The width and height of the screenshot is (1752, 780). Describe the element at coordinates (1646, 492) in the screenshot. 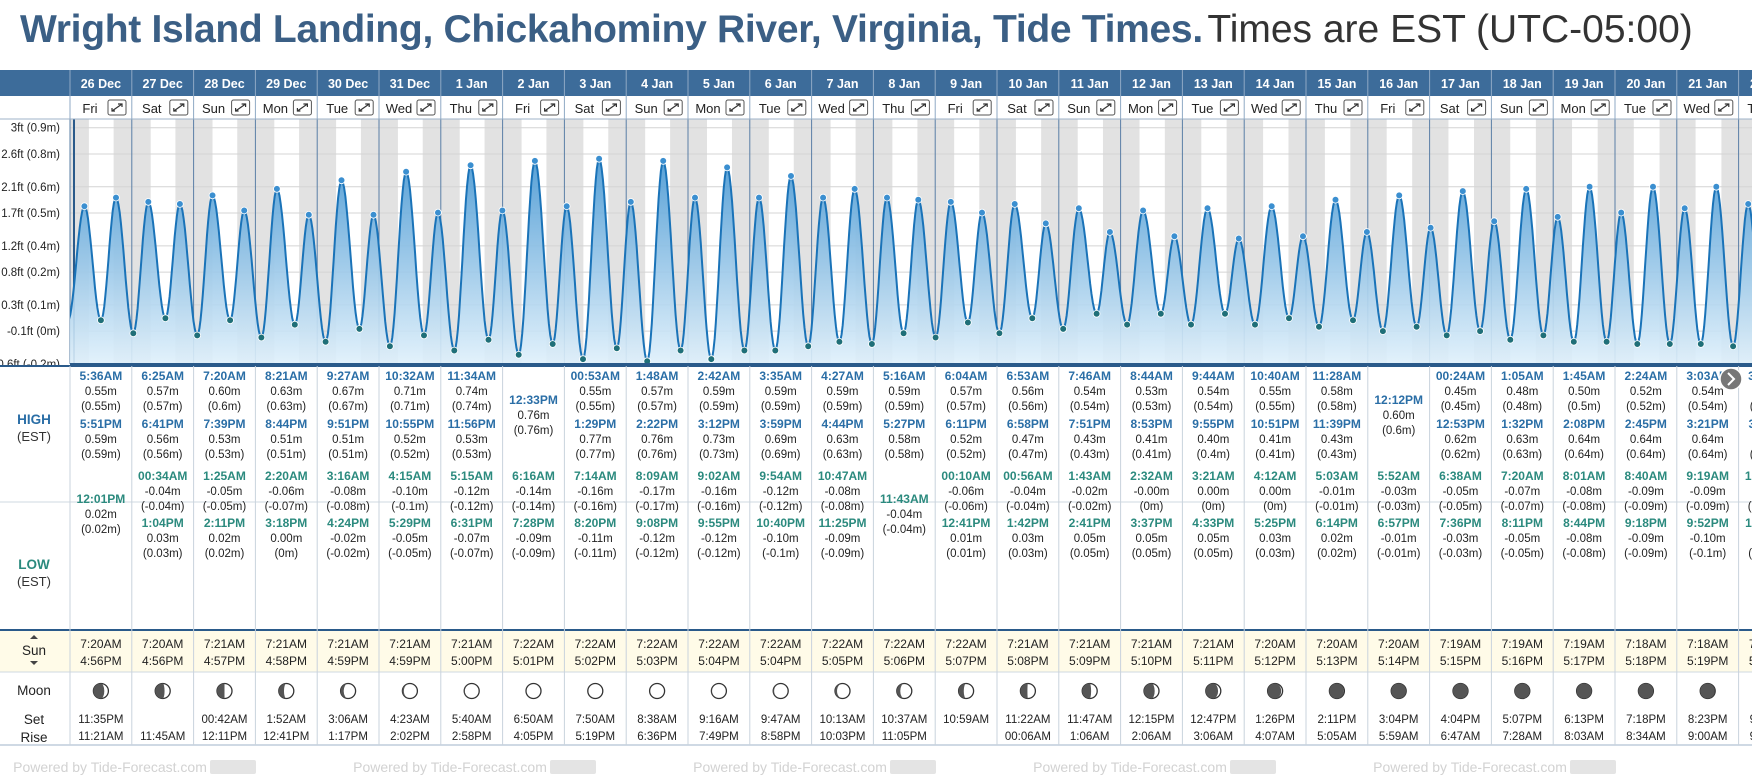

I see `low-tide-height: -0.09m` at that location.